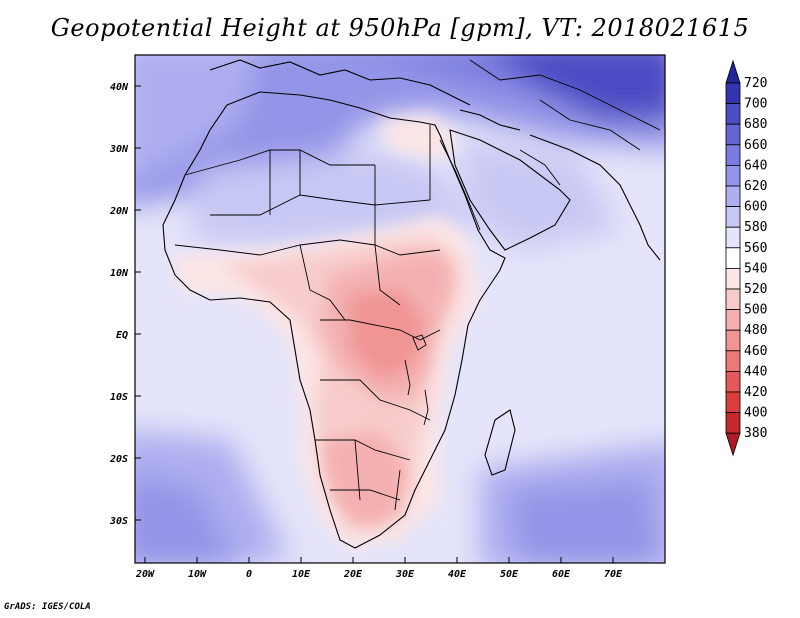 The width and height of the screenshot is (800, 618). What do you see at coordinates (426, 407) in the screenshot?
I see `lake-malawi` at bounding box center [426, 407].